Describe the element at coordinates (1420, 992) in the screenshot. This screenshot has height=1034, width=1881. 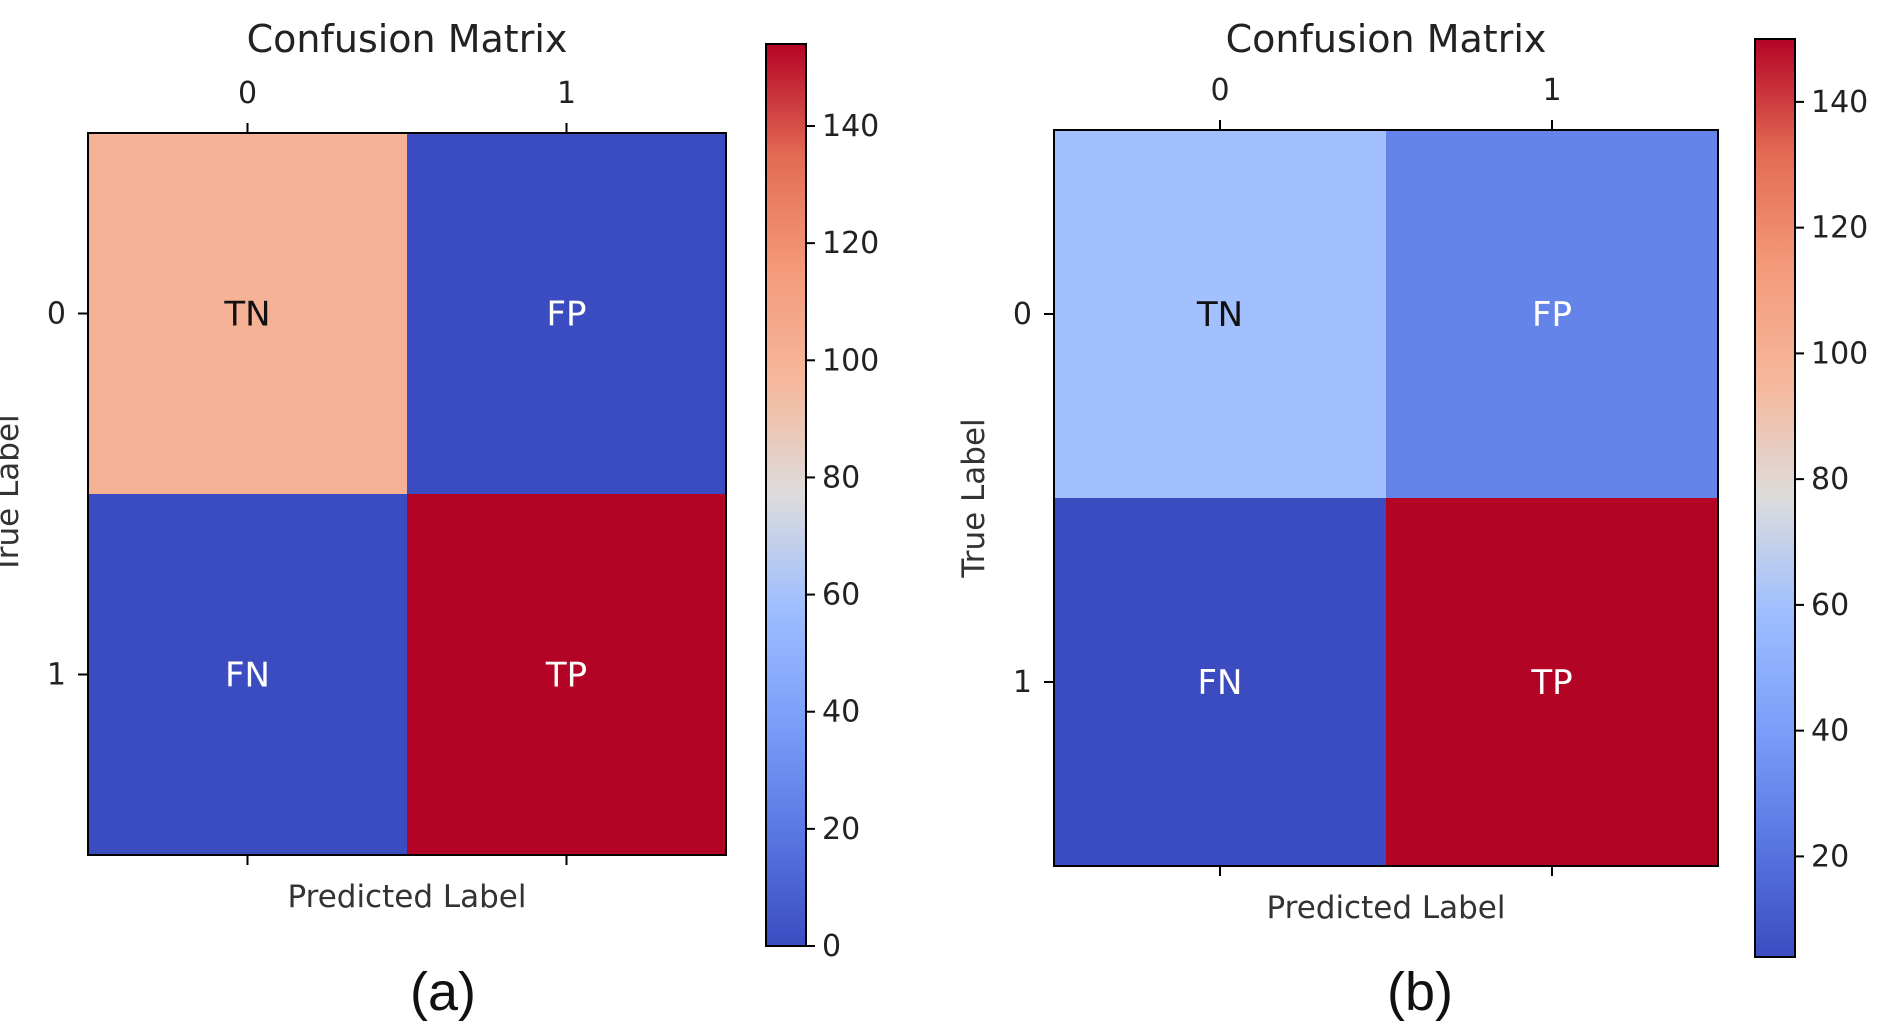
I see `panel-caption: (b)` at that location.